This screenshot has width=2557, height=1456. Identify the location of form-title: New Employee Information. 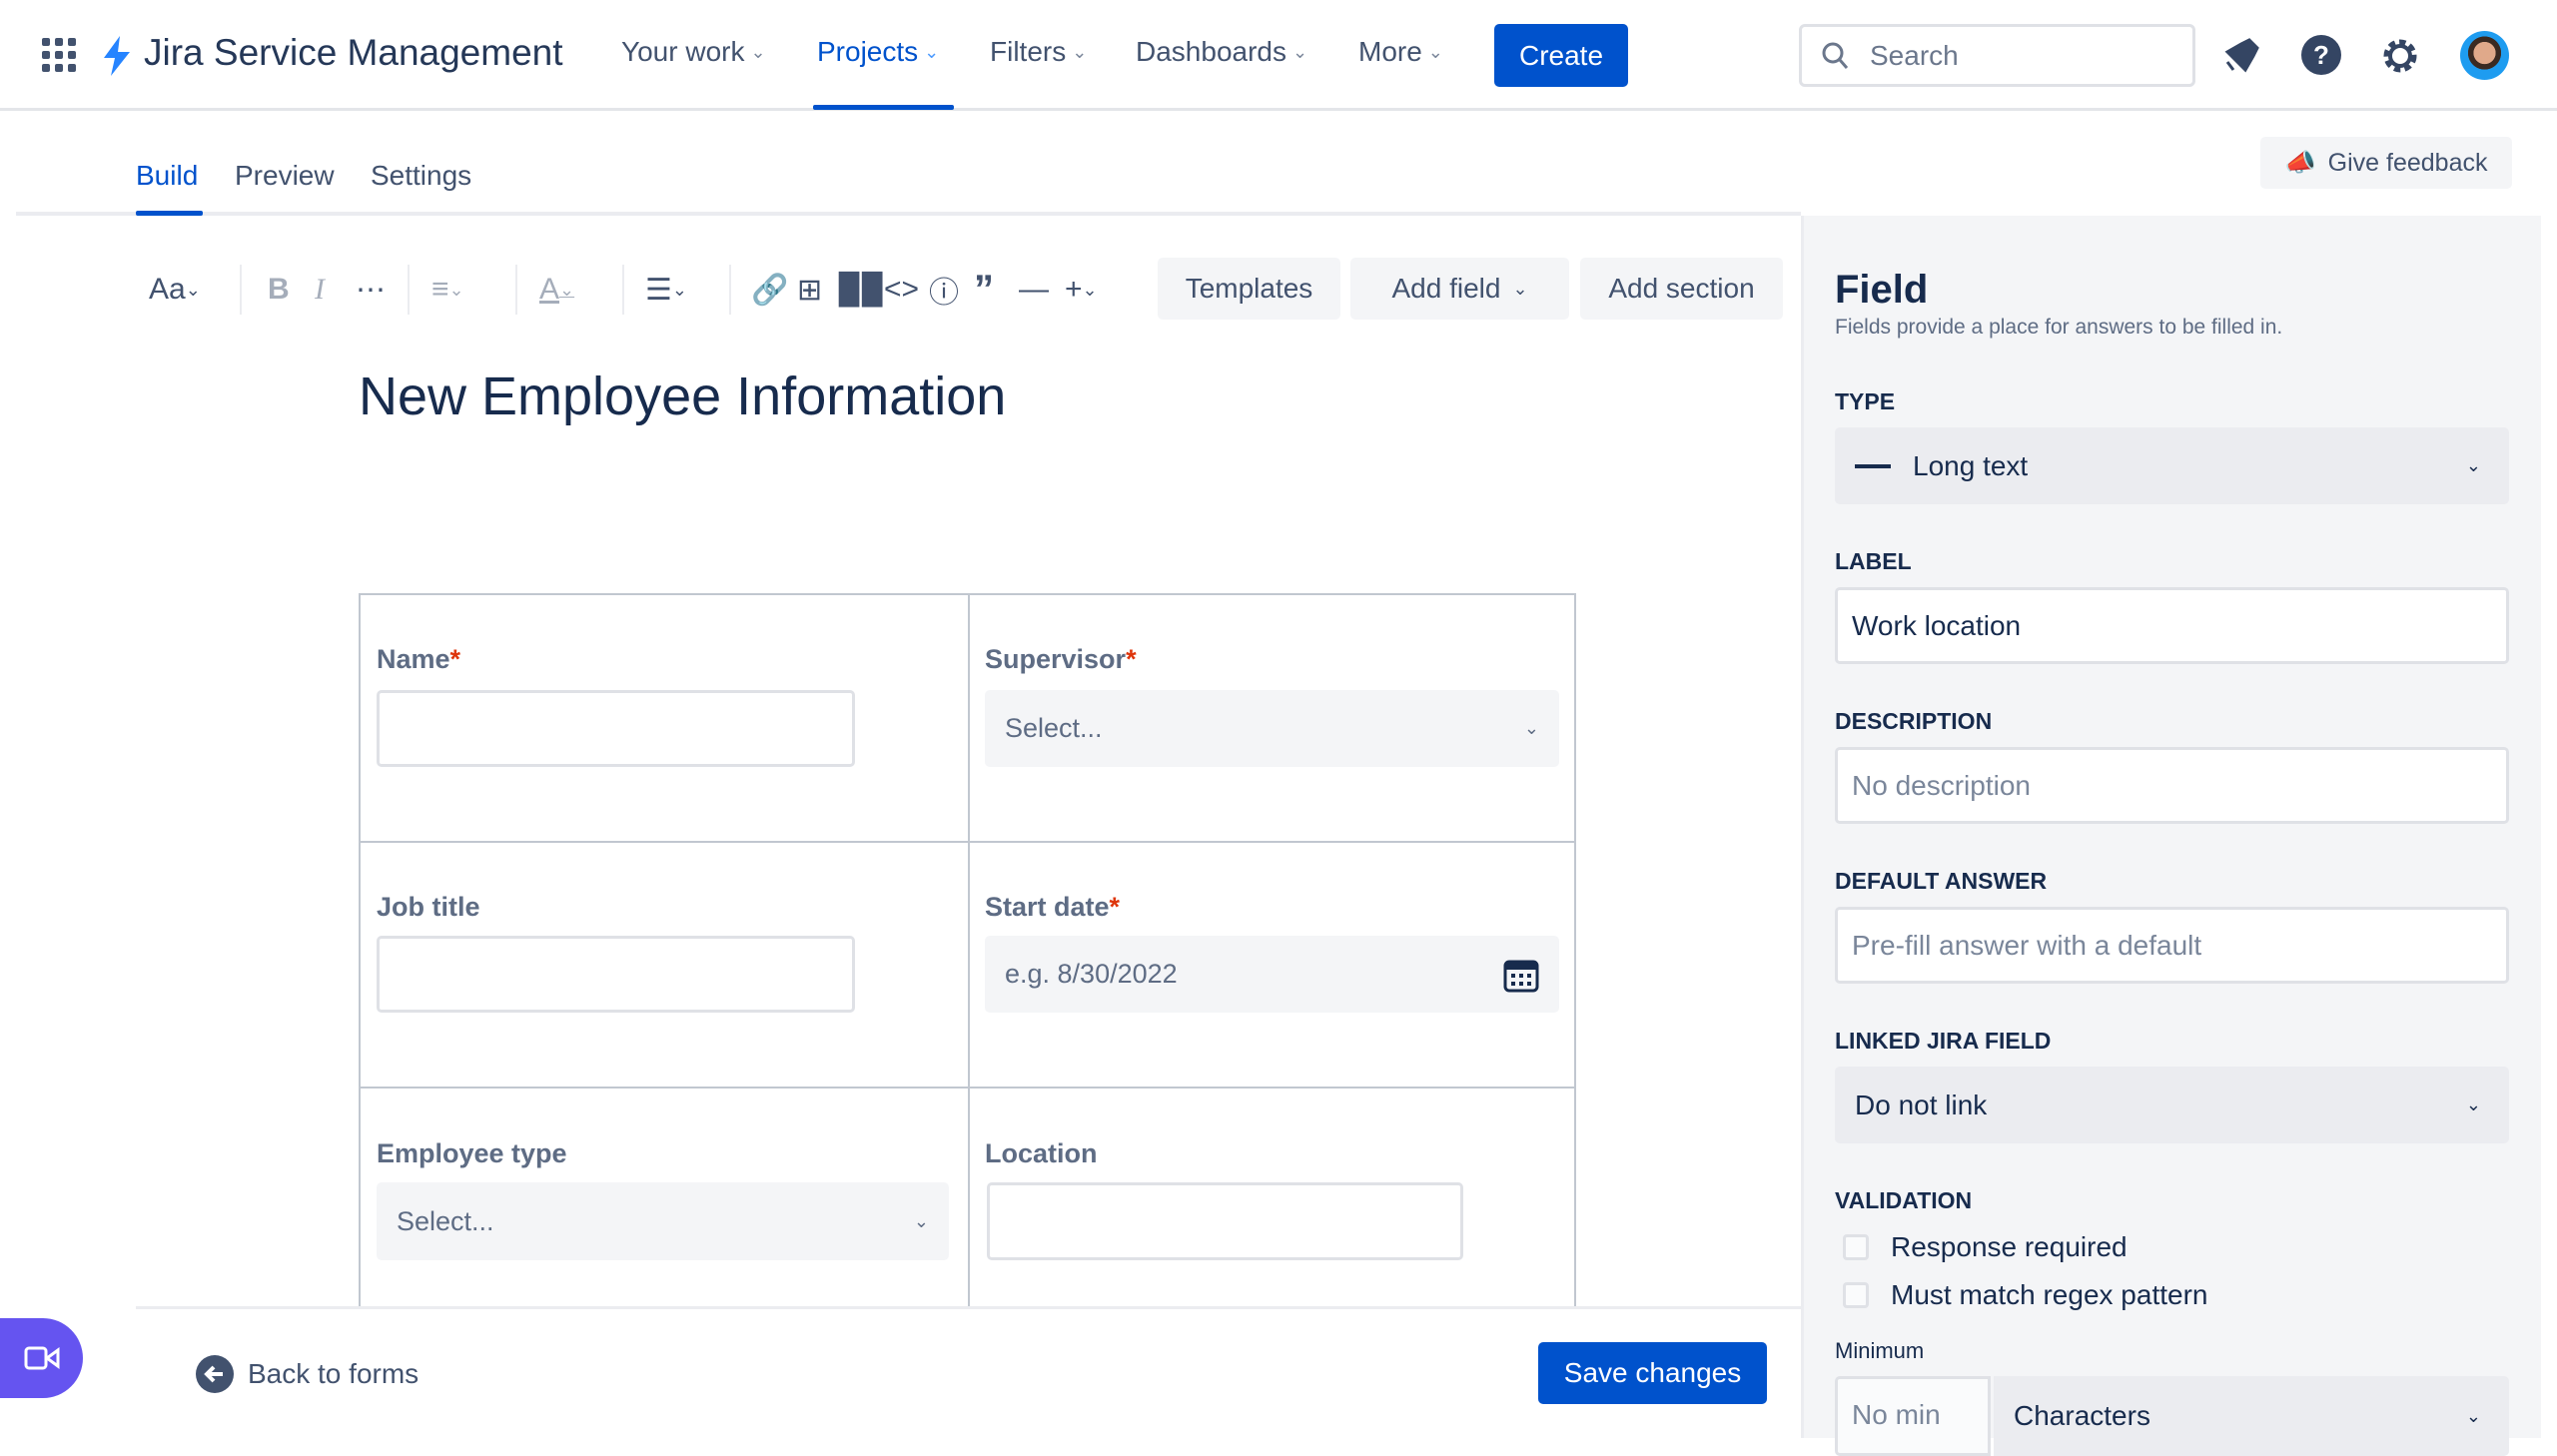
(683, 396).